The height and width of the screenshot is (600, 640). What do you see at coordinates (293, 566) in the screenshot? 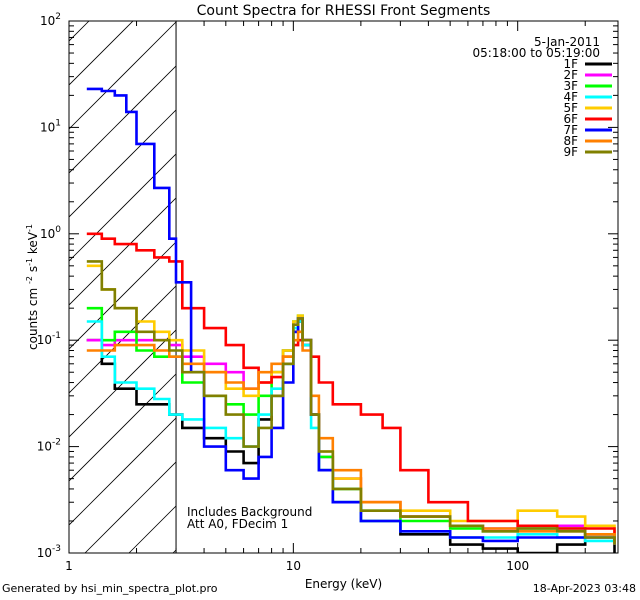
I see `x-tick-label: 10` at bounding box center [293, 566].